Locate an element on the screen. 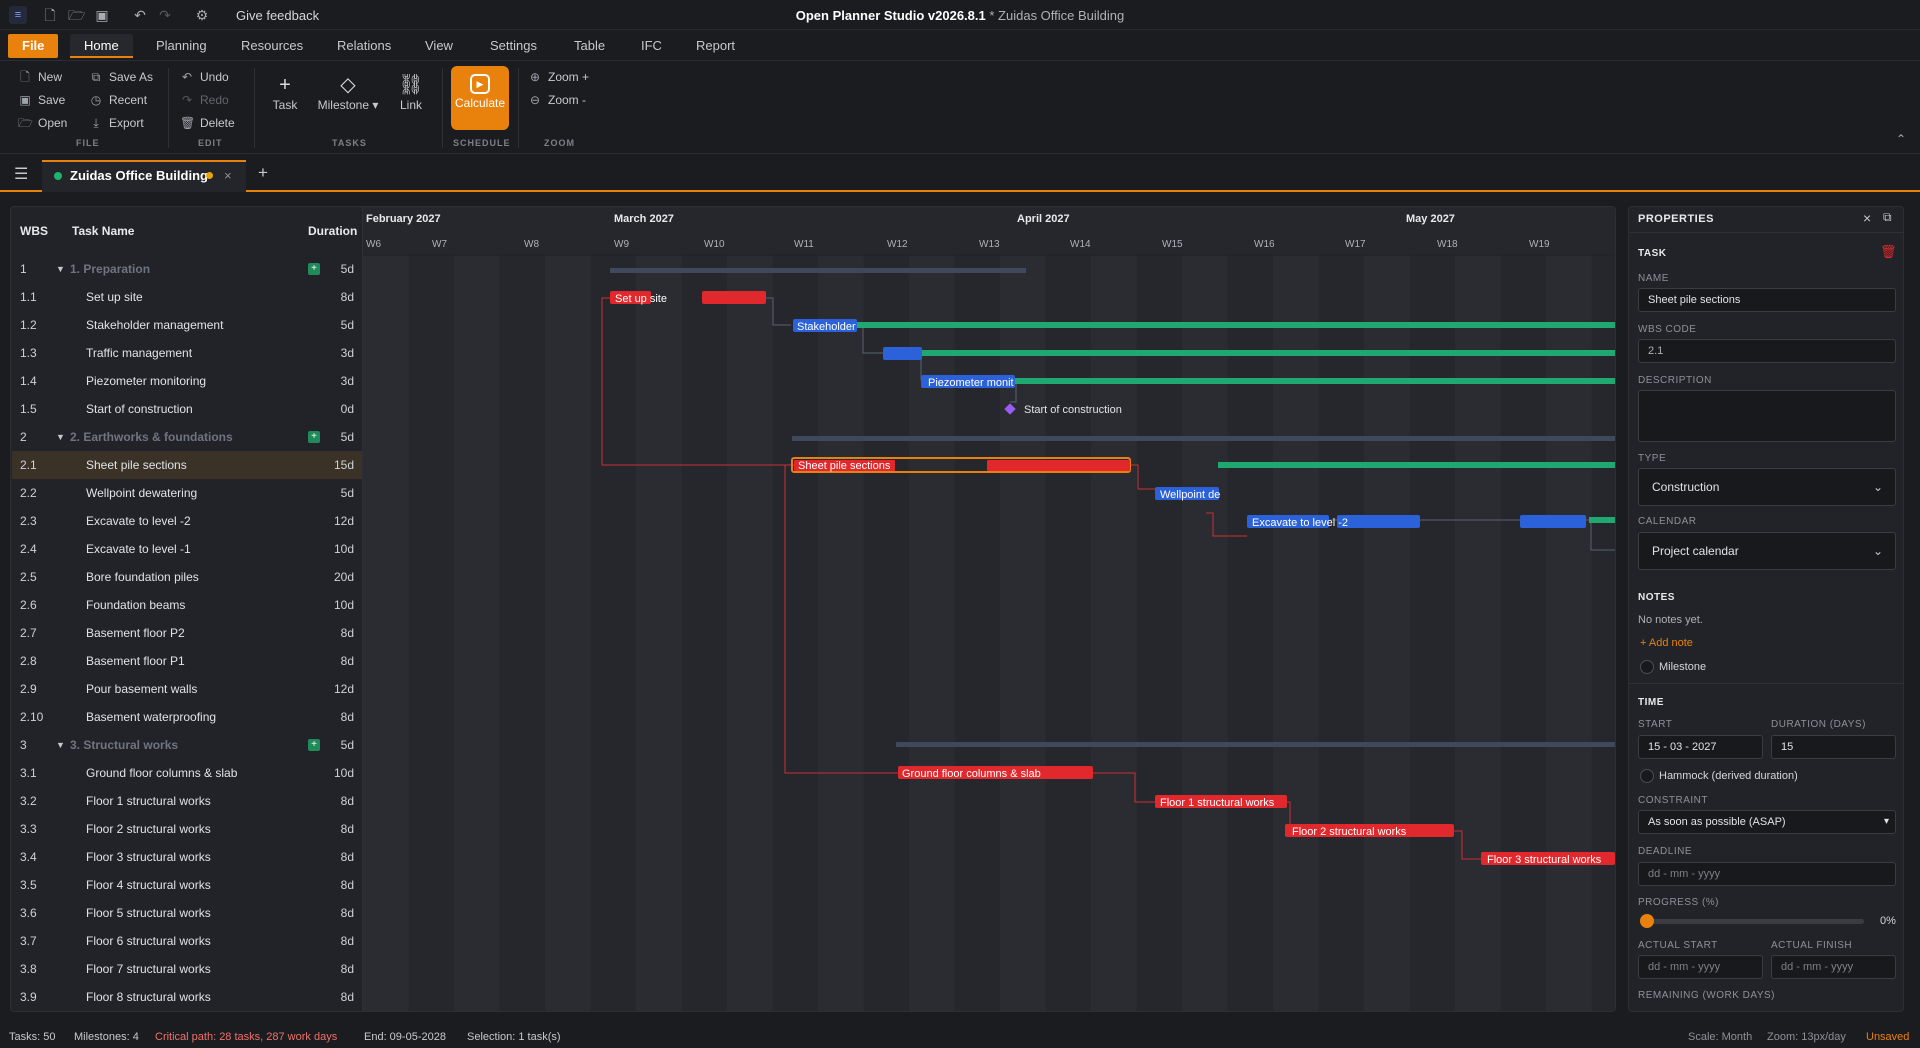 The height and width of the screenshot is (1048, 1920). calendar-select: Project calendar ⌄ is located at coordinates (1767, 551).